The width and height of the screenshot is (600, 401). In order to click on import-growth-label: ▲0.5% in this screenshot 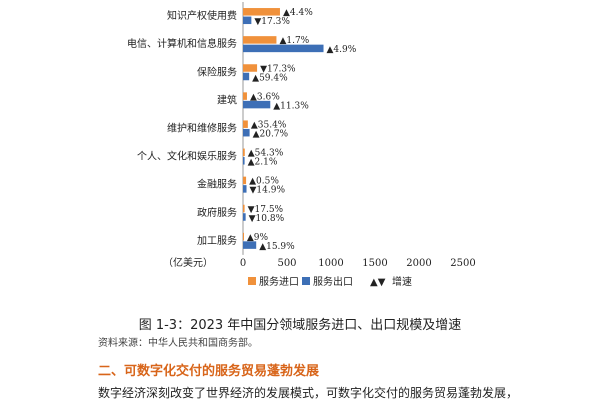, I will do `click(264, 182)`.